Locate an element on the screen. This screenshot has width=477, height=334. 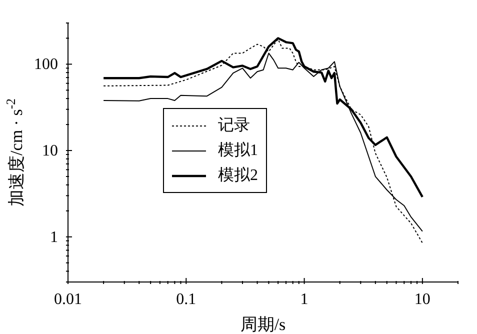
legend-label: 模拟2 is located at coordinates (238, 176).